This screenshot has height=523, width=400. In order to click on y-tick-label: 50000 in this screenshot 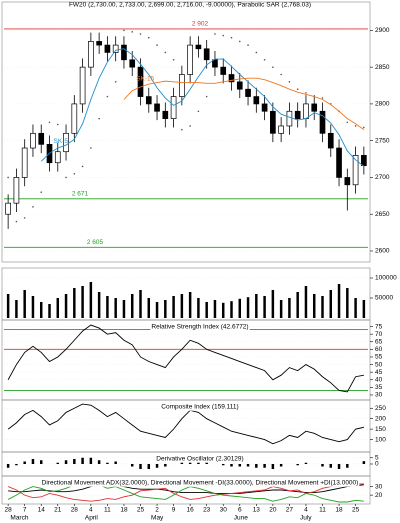, I will do `click(384, 298)`.